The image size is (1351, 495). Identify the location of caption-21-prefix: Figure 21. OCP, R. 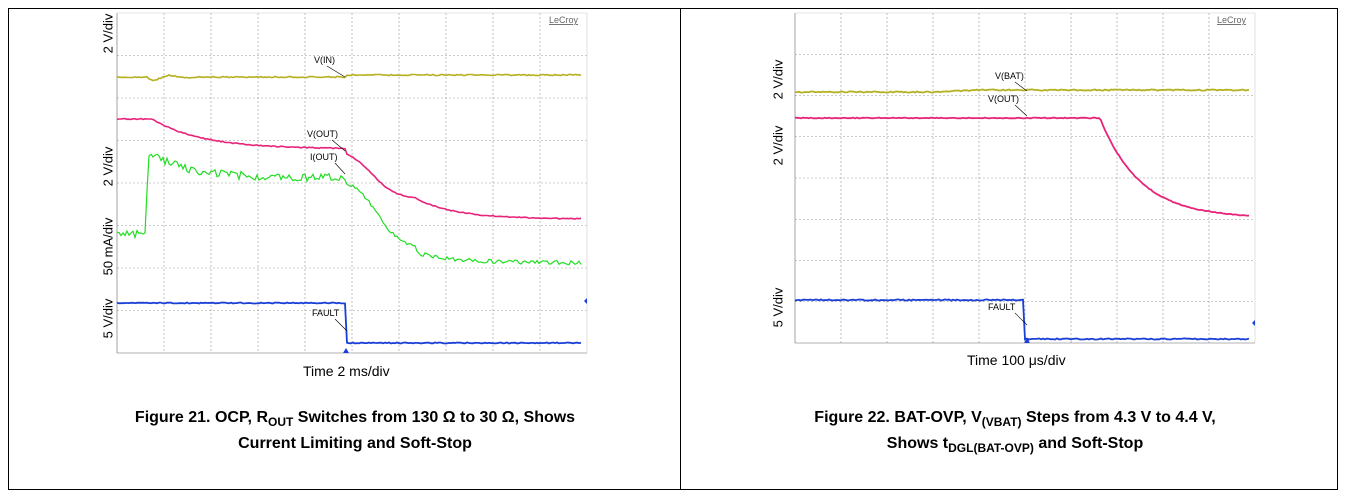
(201, 417).